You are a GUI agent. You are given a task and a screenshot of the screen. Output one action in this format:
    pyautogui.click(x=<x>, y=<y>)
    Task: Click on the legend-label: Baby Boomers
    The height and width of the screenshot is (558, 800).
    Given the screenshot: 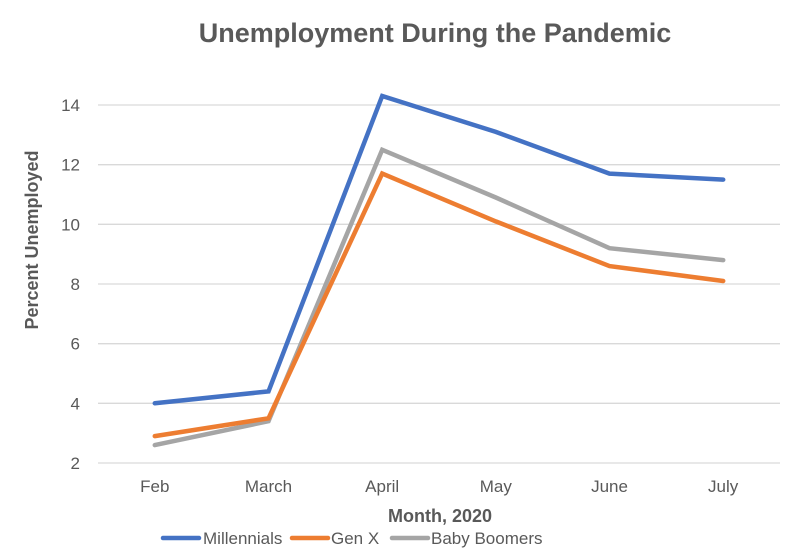 What is the action you would take?
    pyautogui.click(x=487, y=538)
    